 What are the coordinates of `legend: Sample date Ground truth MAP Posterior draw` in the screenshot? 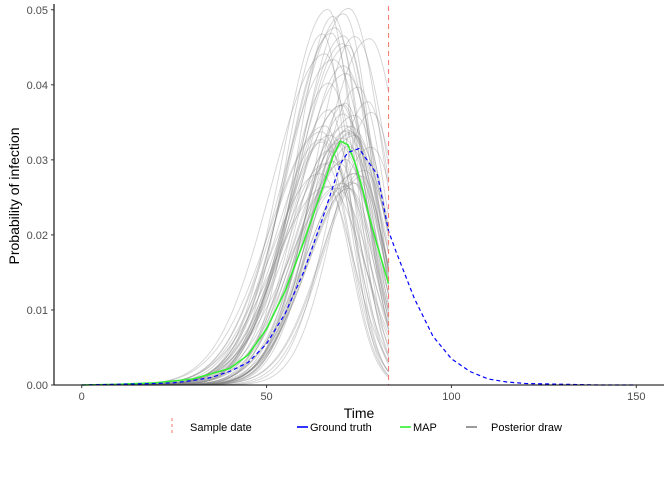 It's located at (366, 427).